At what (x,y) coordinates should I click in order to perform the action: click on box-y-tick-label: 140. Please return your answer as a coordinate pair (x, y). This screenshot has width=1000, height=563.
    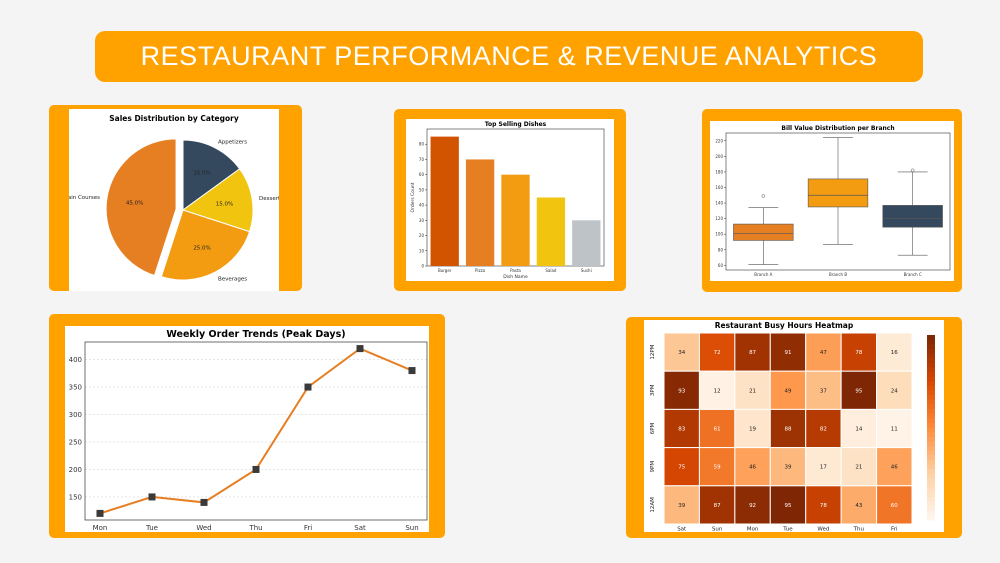
    Looking at the image, I should click on (719, 203).